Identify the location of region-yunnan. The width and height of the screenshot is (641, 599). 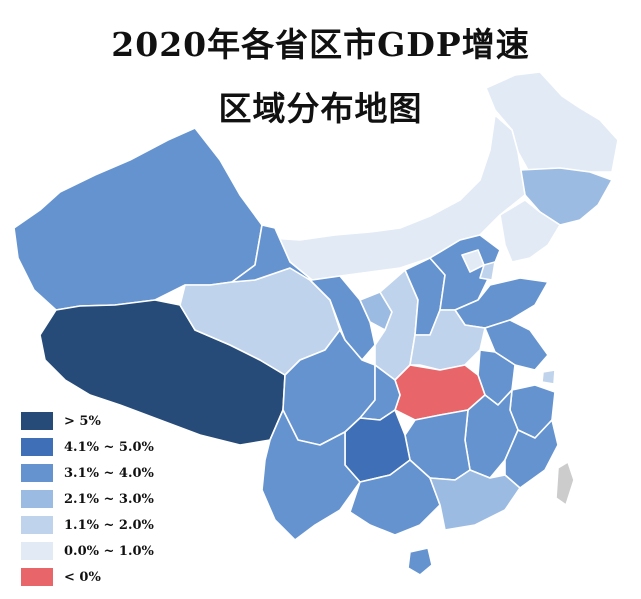
(311, 475).